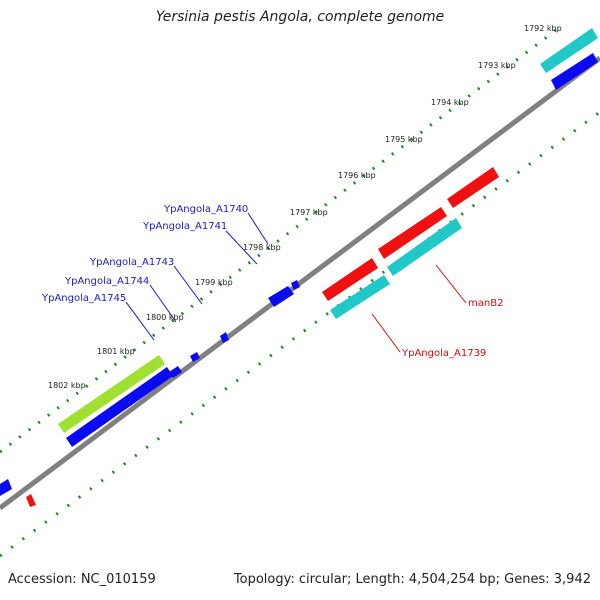  Describe the element at coordinates (214, 282) in the screenshot. I see `tick-label: 1799 kbp` at that location.